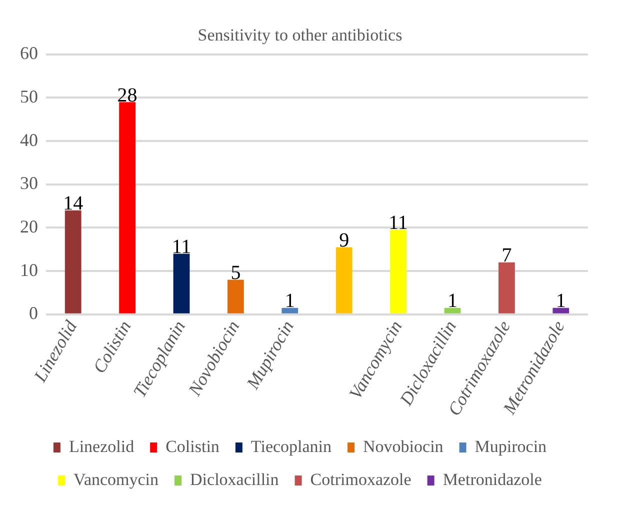  I want to click on legend-label: Mupirocin, so click(511, 446).